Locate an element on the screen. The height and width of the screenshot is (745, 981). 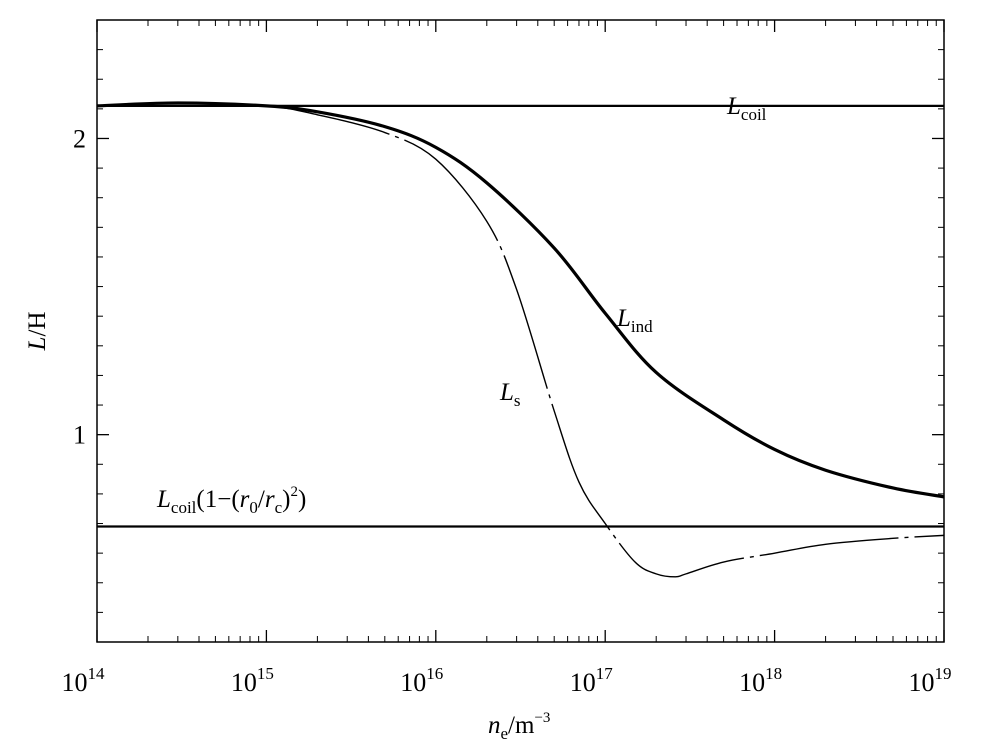
label-L-ind: Lind is located at coordinates (634, 320).